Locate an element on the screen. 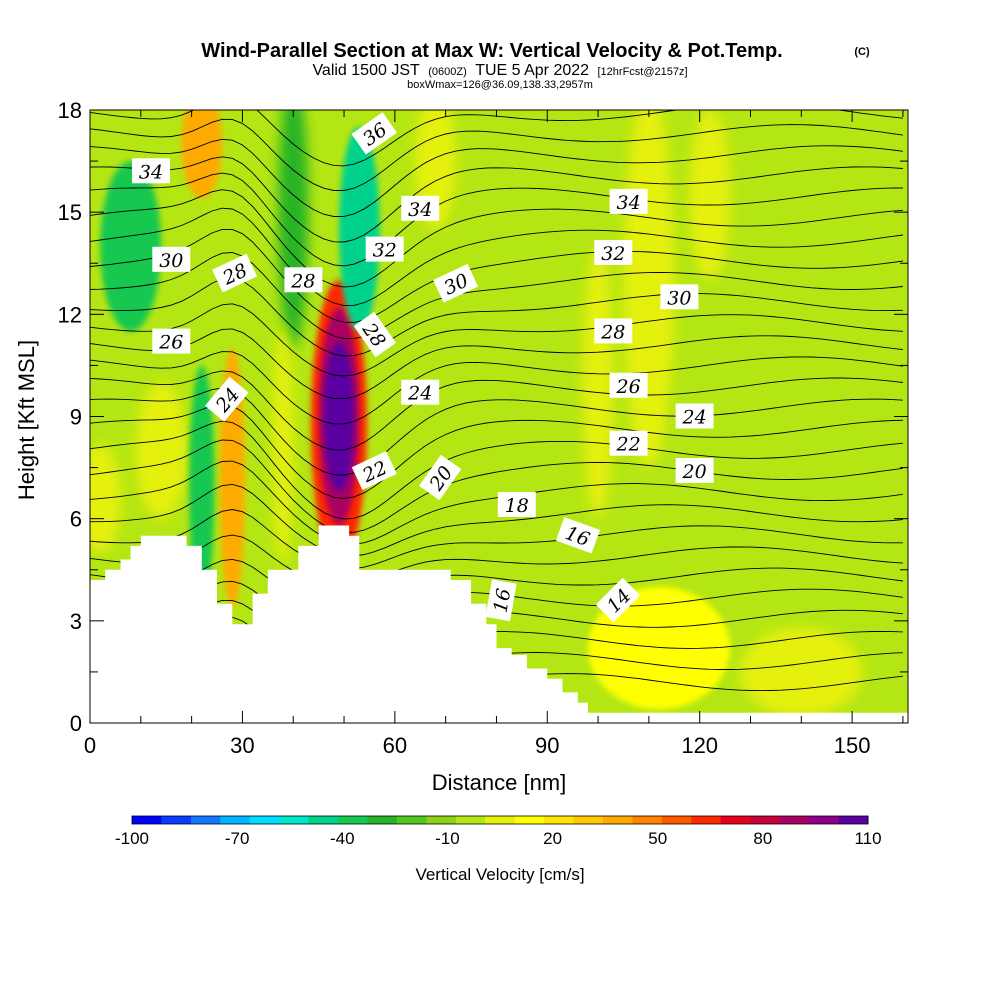 The image size is (1000, 1000). colorbar-tick-label: 50 is located at coordinates (657, 838).